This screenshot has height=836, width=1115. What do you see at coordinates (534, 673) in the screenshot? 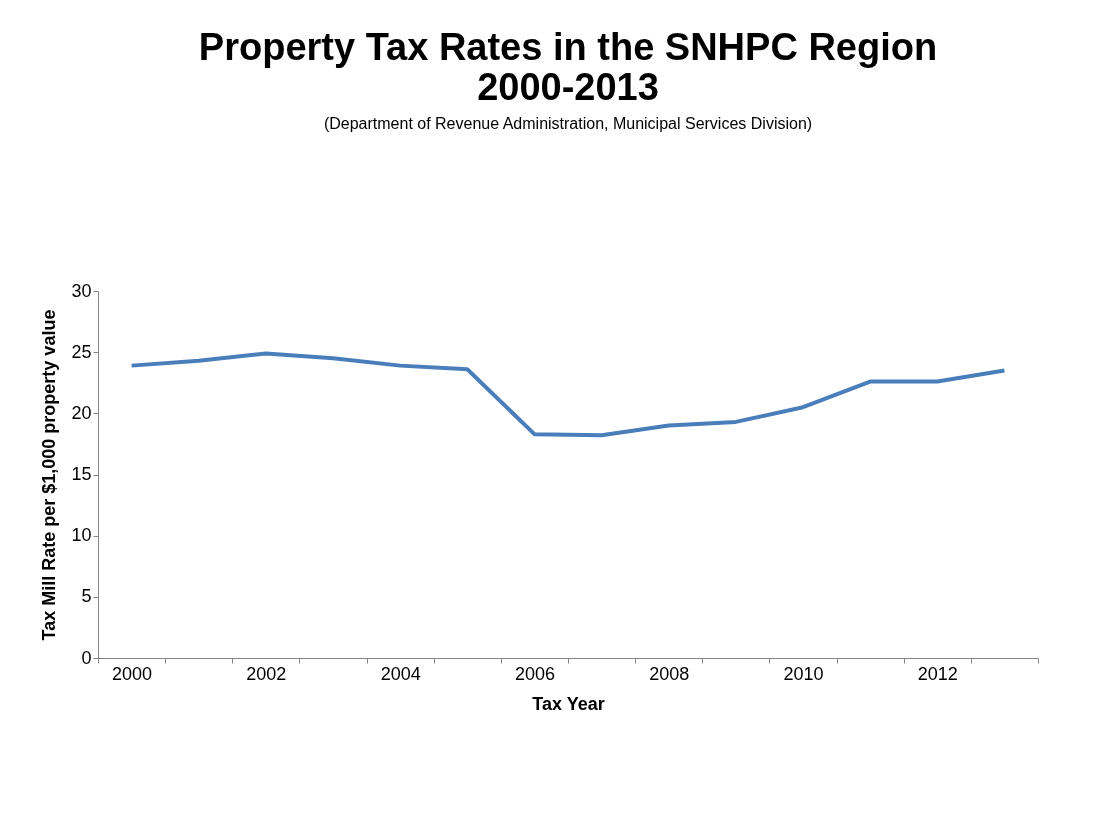
I see `x-tick-label: 2006` at bounding box center [534, 673].